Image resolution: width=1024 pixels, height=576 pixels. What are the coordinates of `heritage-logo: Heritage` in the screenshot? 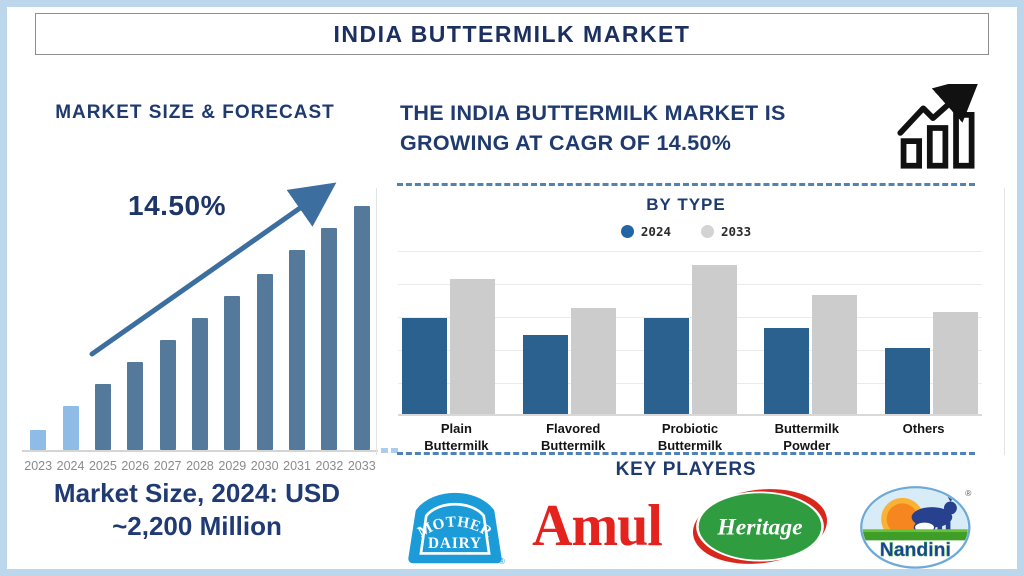 It's located at (759, 526).